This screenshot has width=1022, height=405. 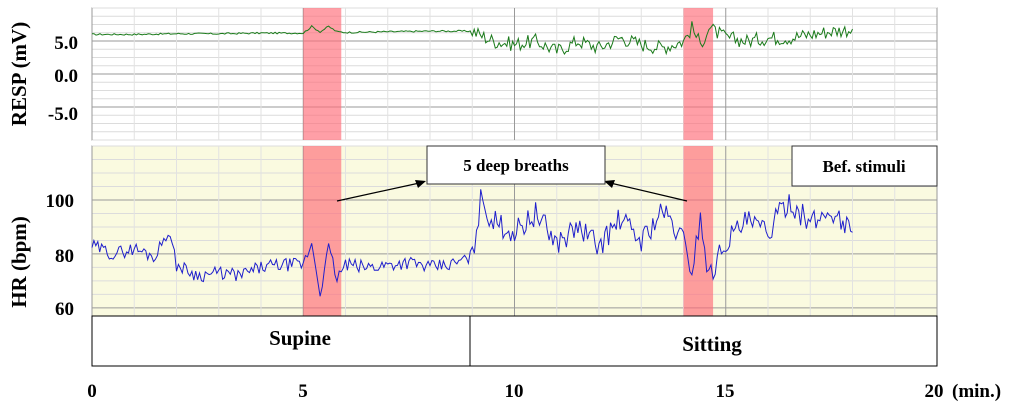 What do you see at coordinates (514, 391) in the screenshot?
I see `x-tick-label: 10` at bounding box center [514, 391].